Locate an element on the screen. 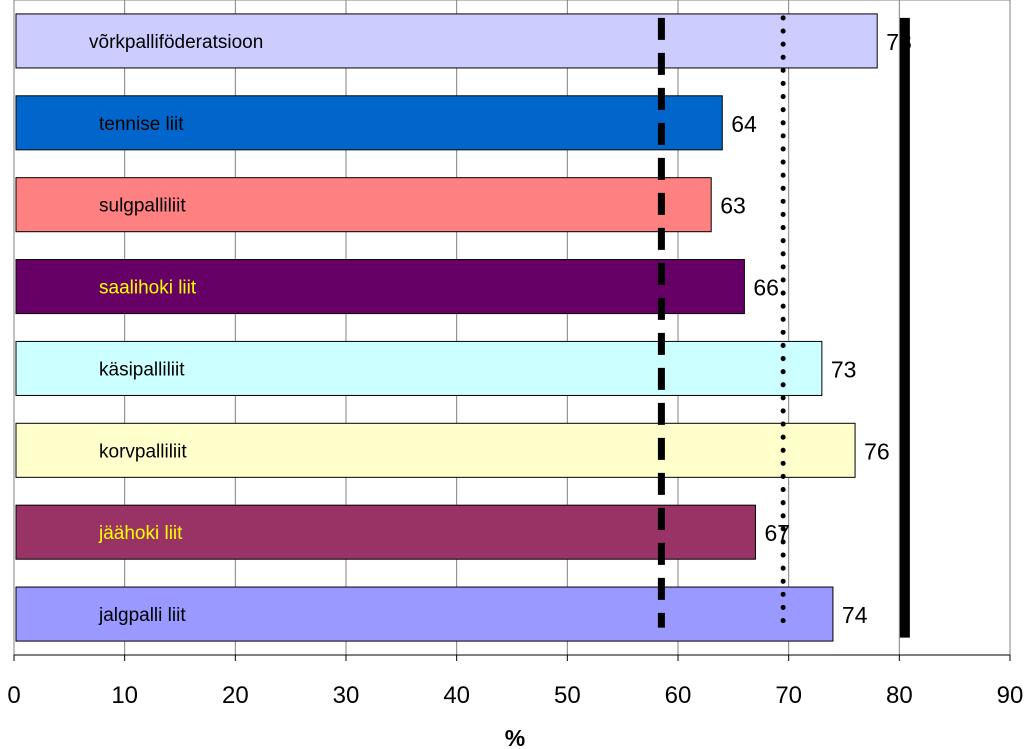 The height and width of the screenshot is (749, 1027). x-tick-label: 60 is located at coordinates (678, 695).